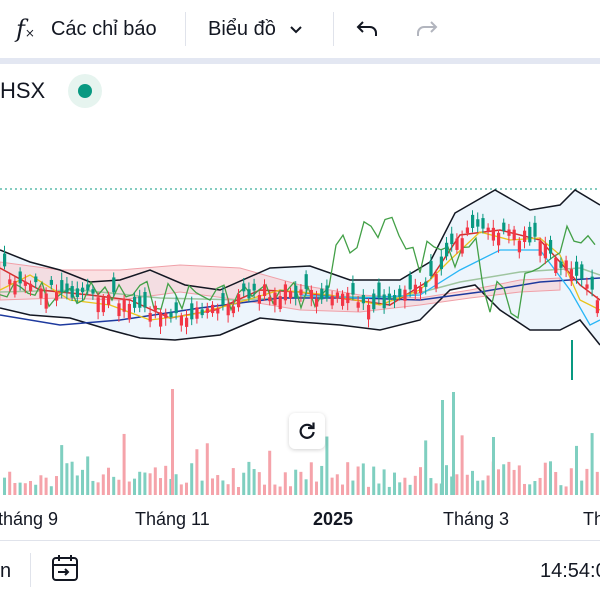 This screenshot has width=600, height=600. What do you see at coordinates (86, 29) in the screenshot?
I see `indicators-button: f× Các chỉ báo` at bounding box center [86, 29].